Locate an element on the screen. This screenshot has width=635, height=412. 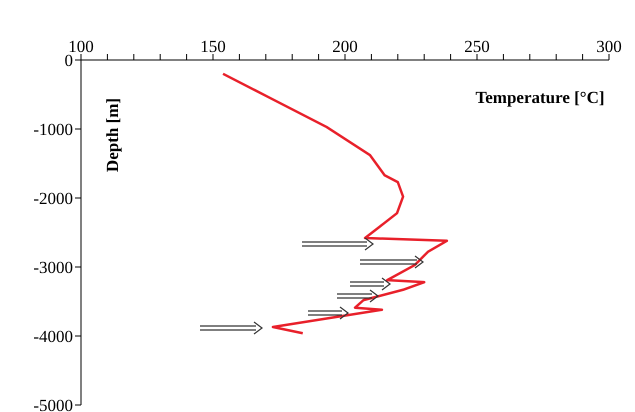
x-tick-label: 250 is located at coordinates (477, 46).